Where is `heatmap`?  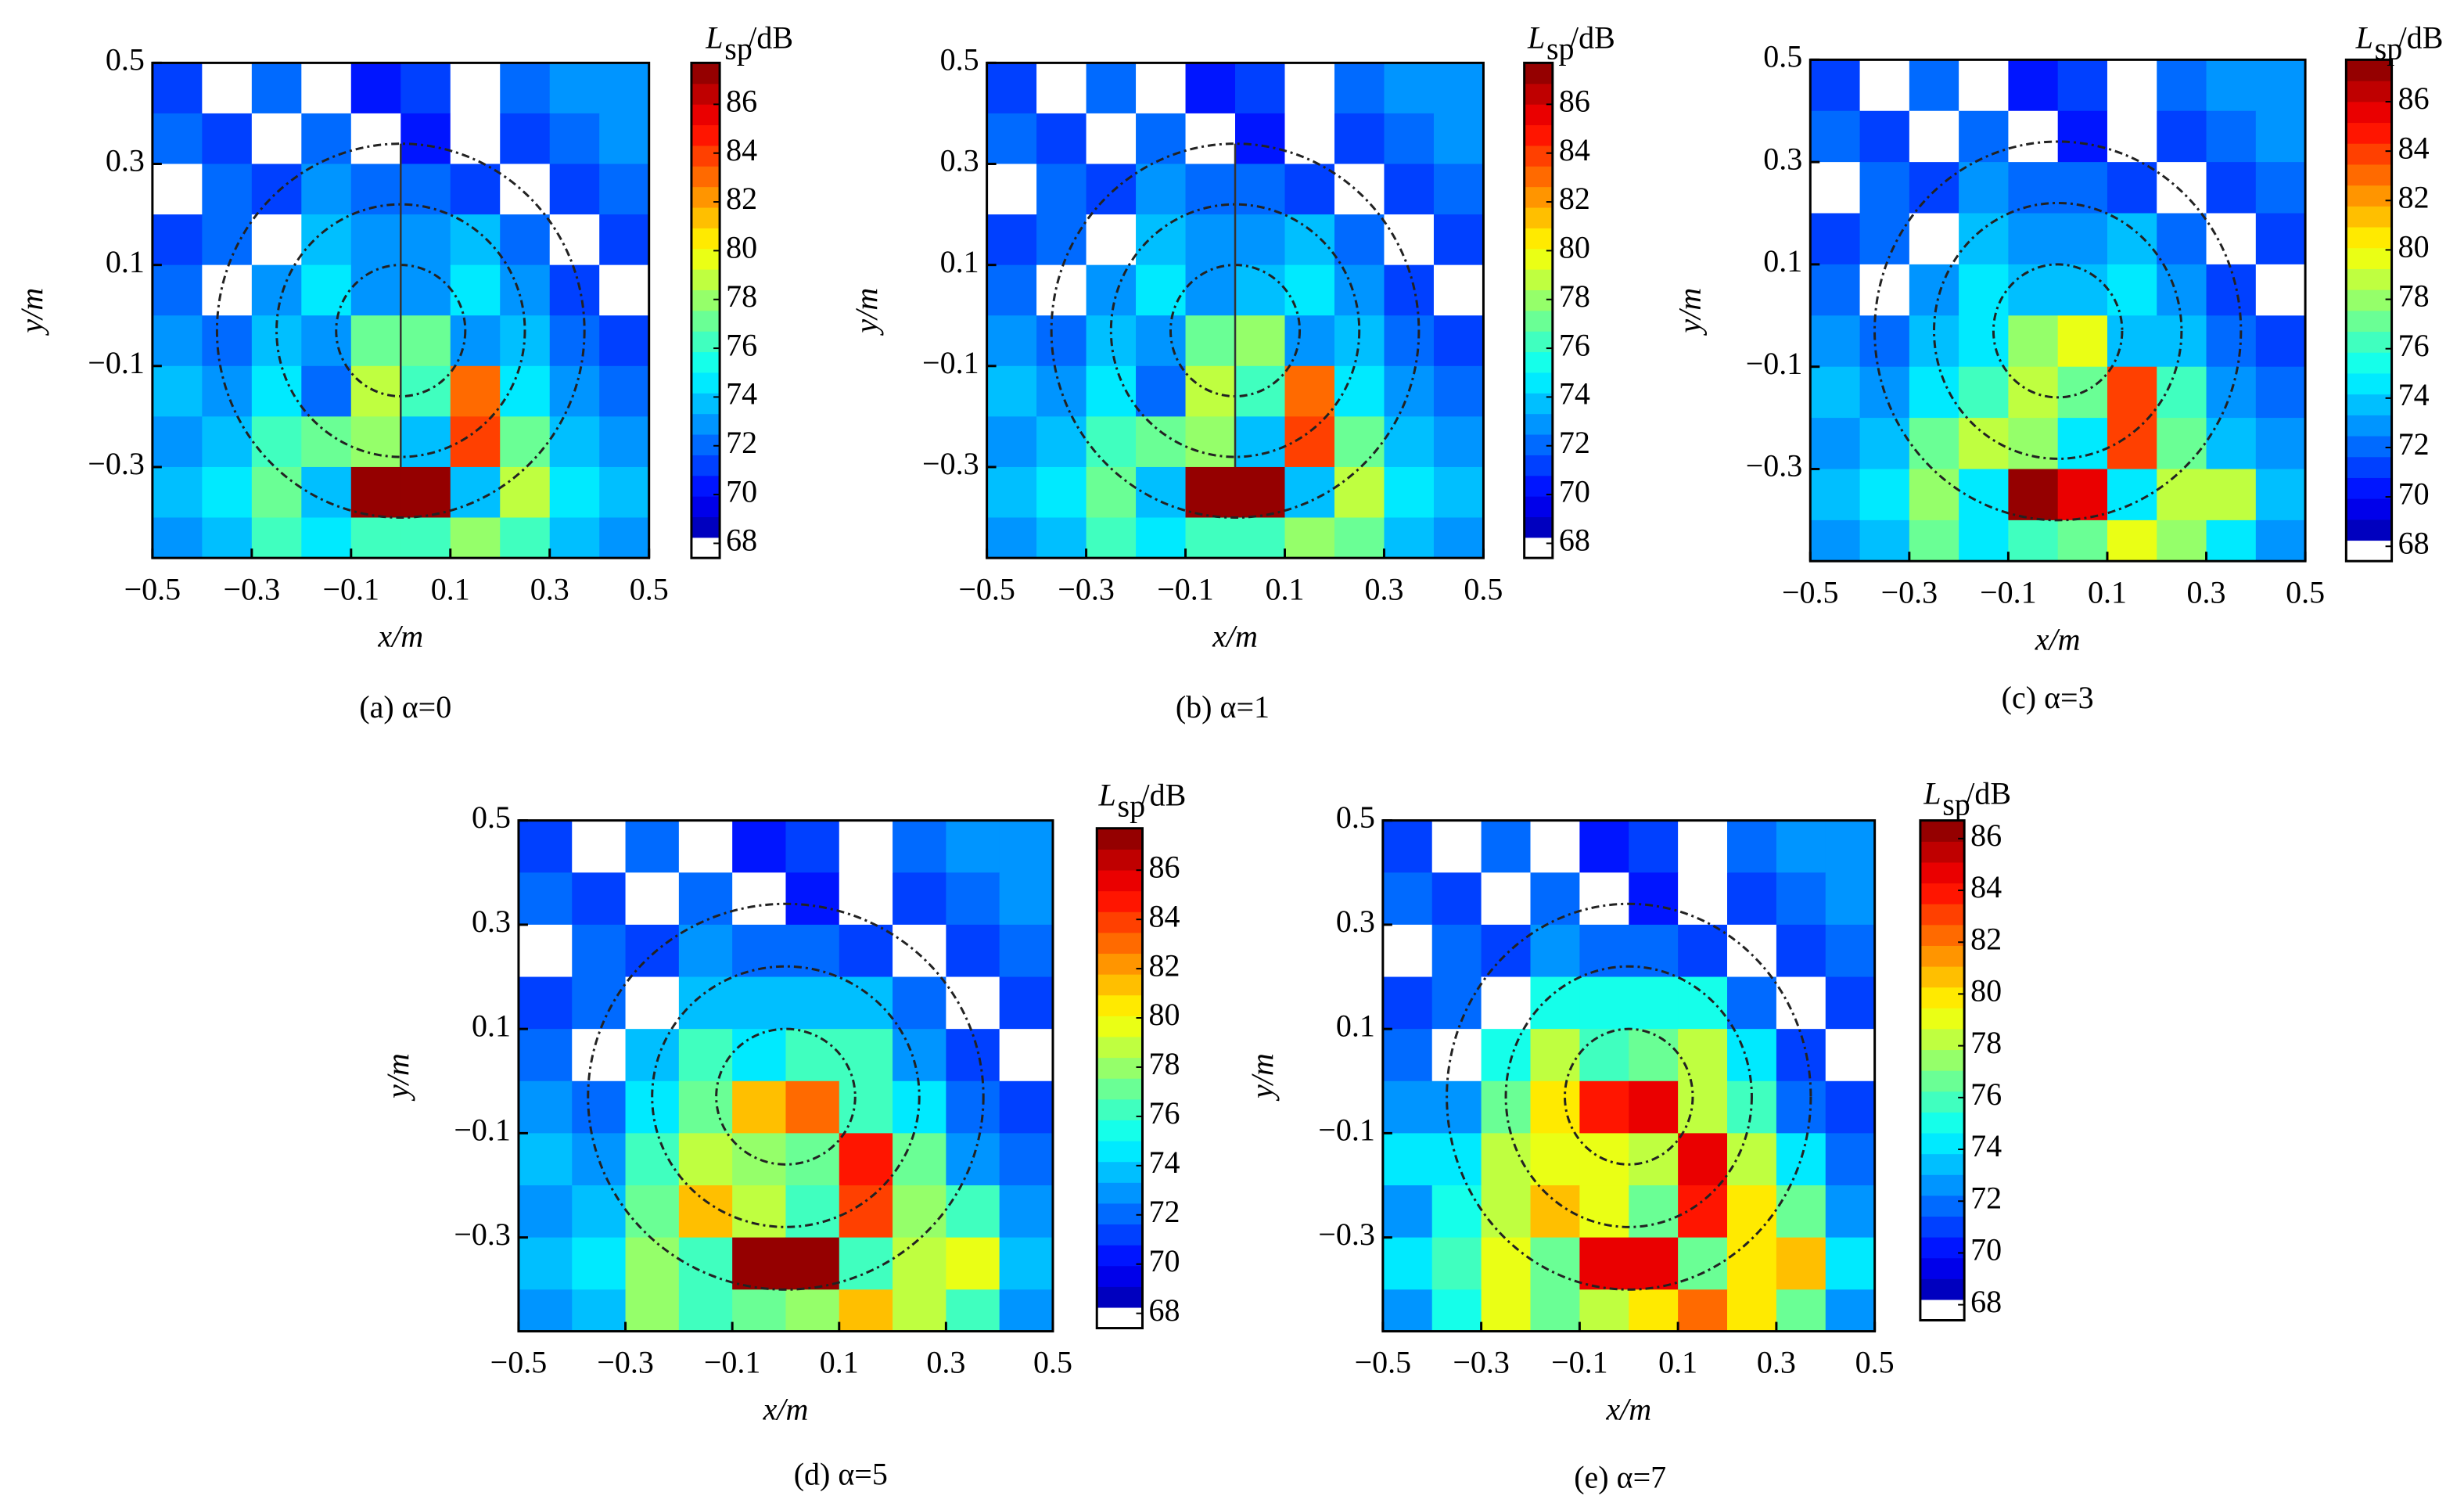
heatmap is located at coordinates (1628, 1076).